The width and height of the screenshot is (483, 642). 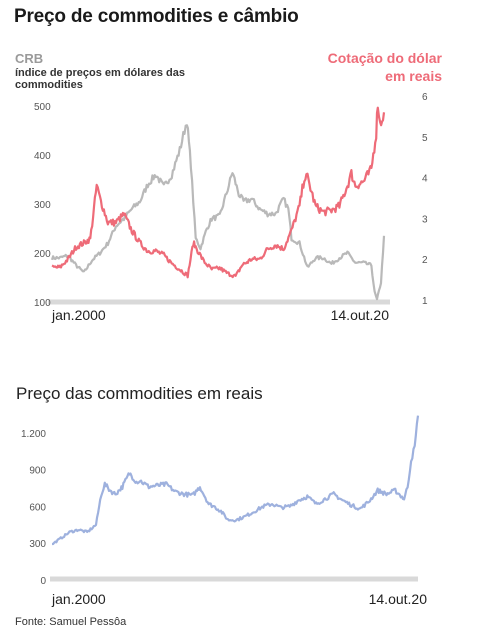 What do you see at coordinates (71, 622) in the screenshot?
I see `source-note: Fonte: Samuel Pessôa` at bounding box center [71, 622].